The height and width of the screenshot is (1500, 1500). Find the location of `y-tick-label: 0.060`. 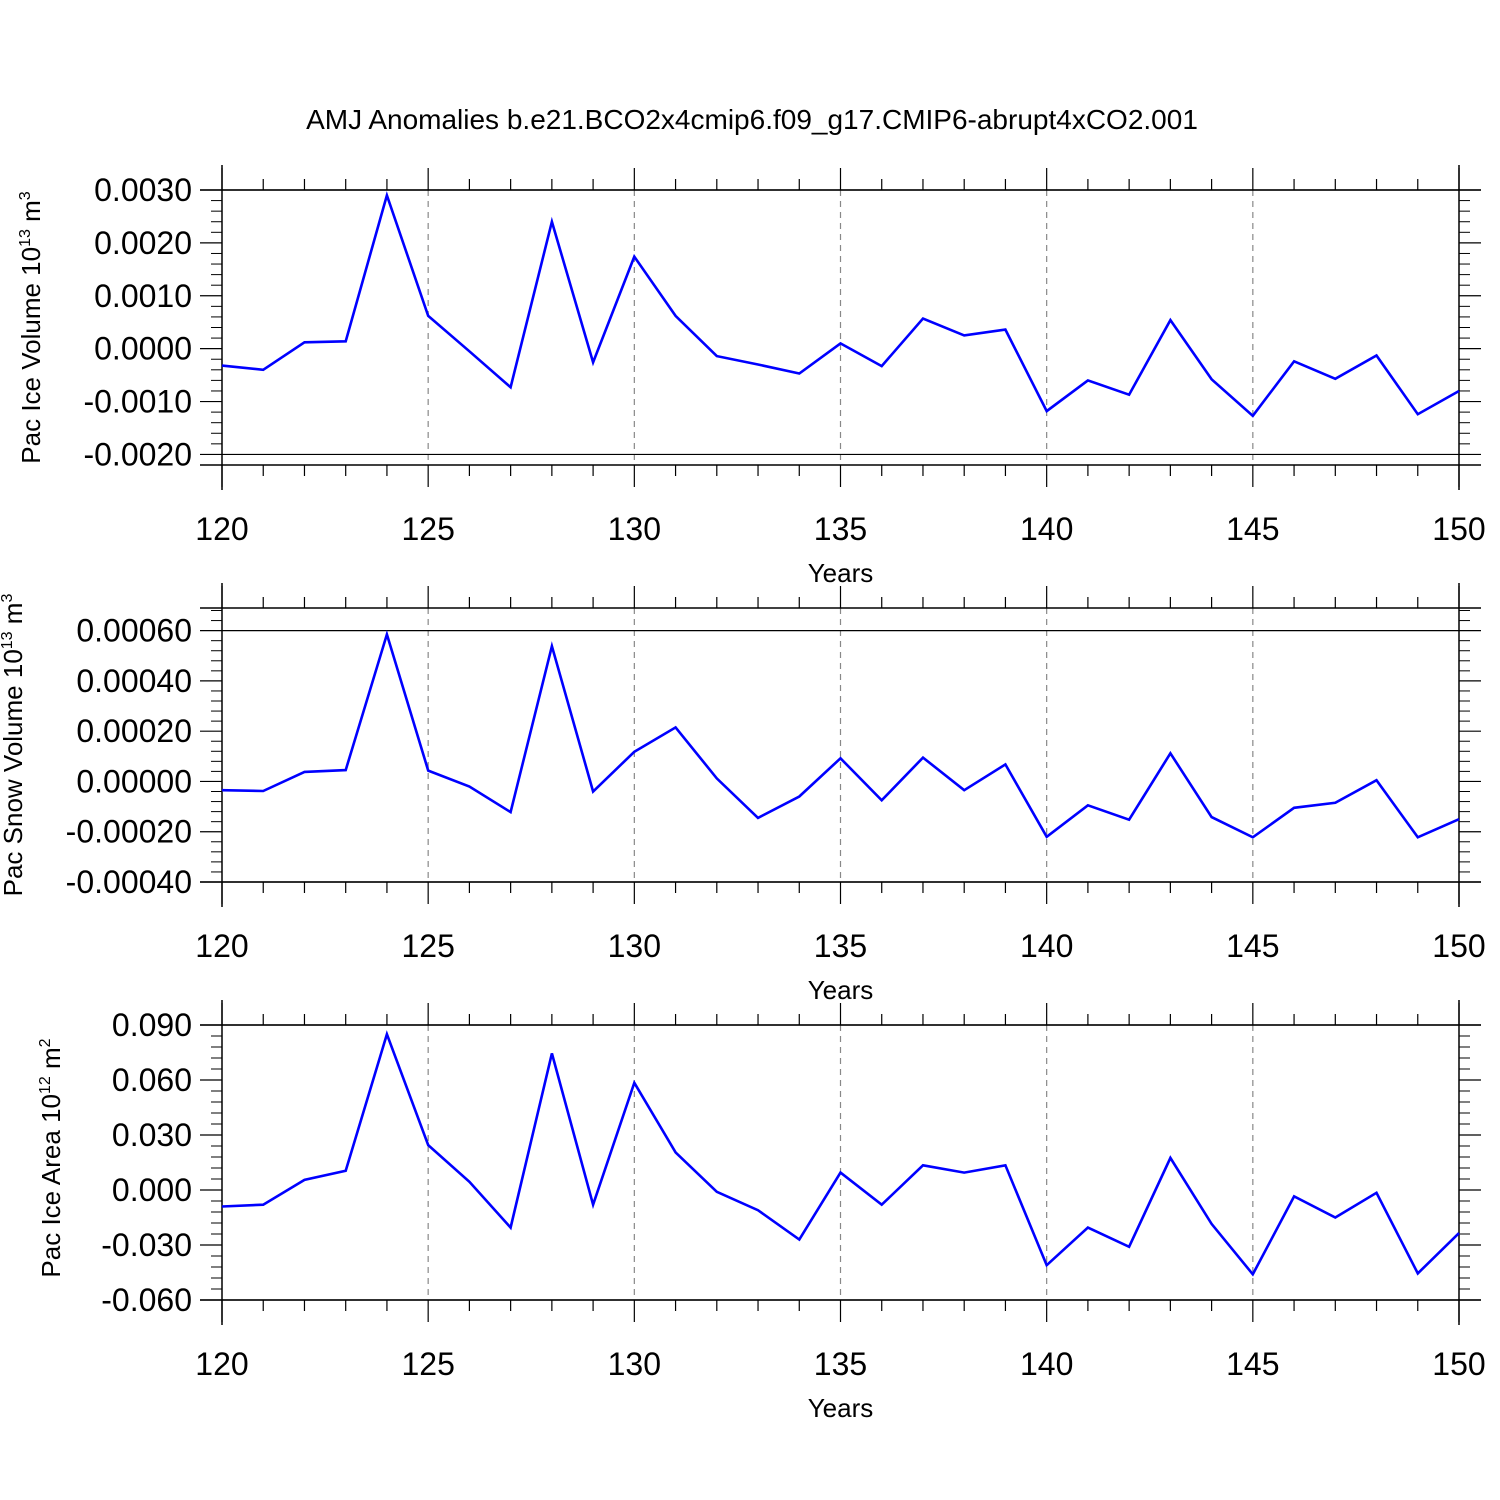

y-tick-label: 0.060 is located at coordinates (152, 1080).